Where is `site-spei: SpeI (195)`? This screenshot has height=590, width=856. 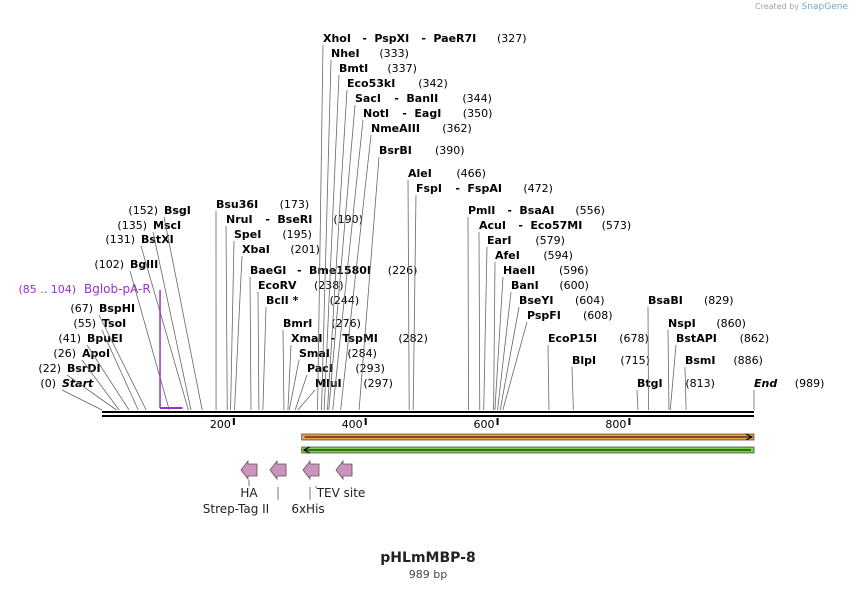
site-spei: SpeI (195) is located at coordinates (271, 319).